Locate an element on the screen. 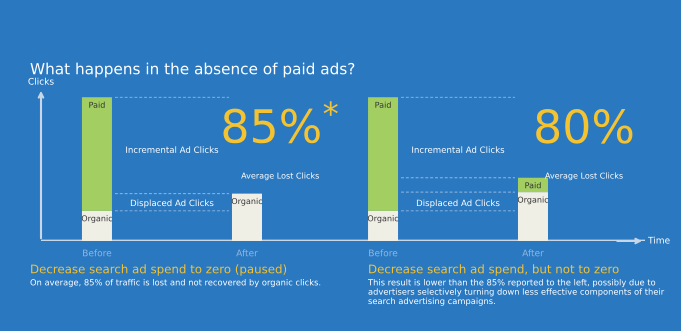 This screenshot has width=681, height=331. annotation: 85%$^{*}$ is located at coordinates (280, 122).